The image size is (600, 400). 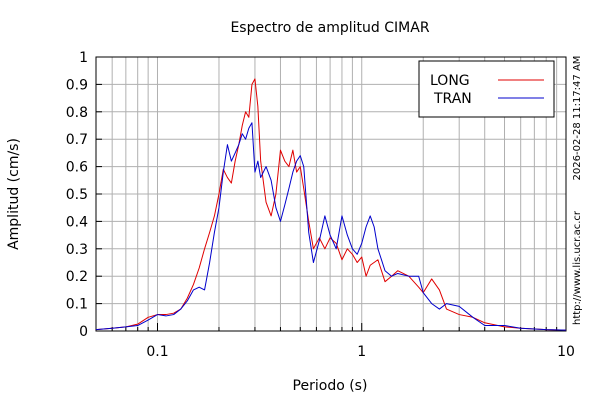 I want to click on y-tick-label: 0.3, so click(x=77, y=250).